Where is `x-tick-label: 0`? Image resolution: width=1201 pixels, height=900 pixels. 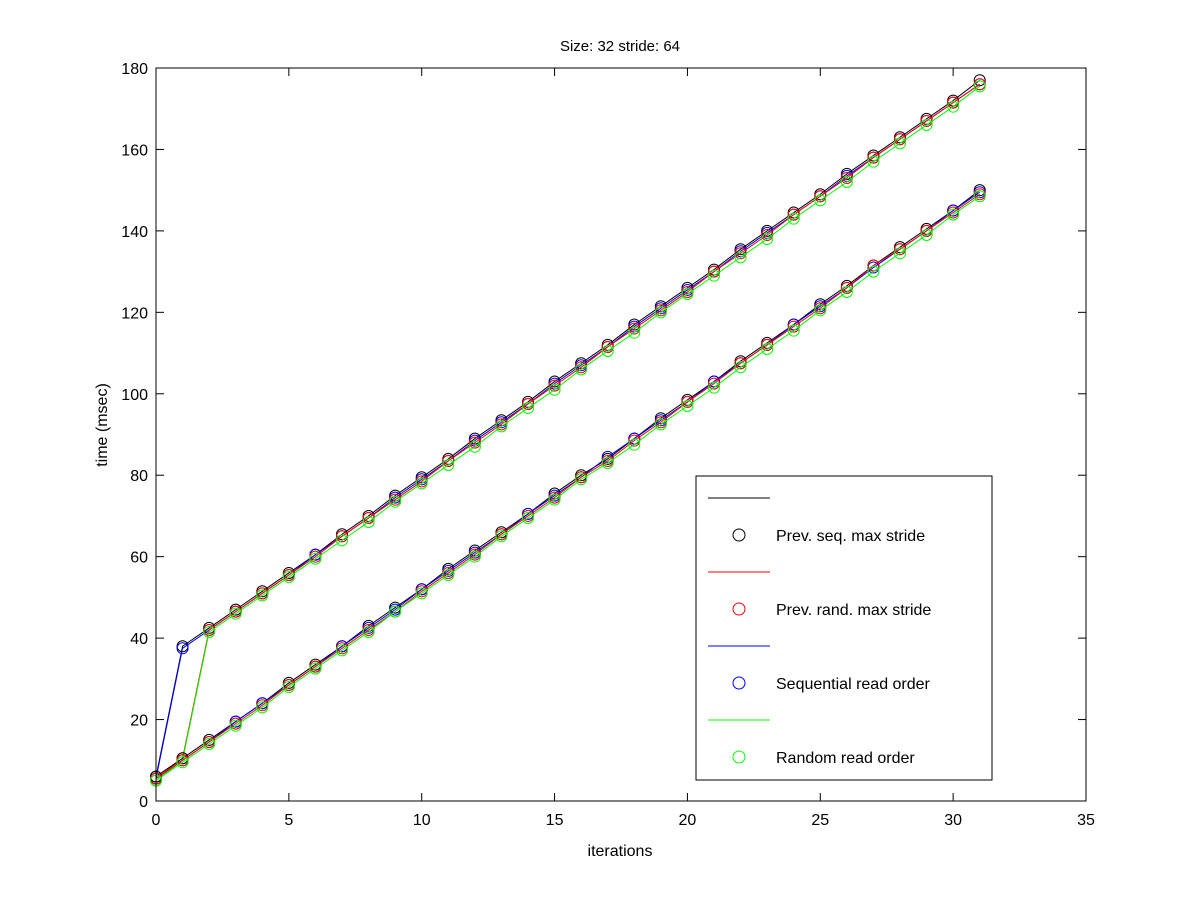 x-tick-label: 0 is located at coordinates (156, 820).